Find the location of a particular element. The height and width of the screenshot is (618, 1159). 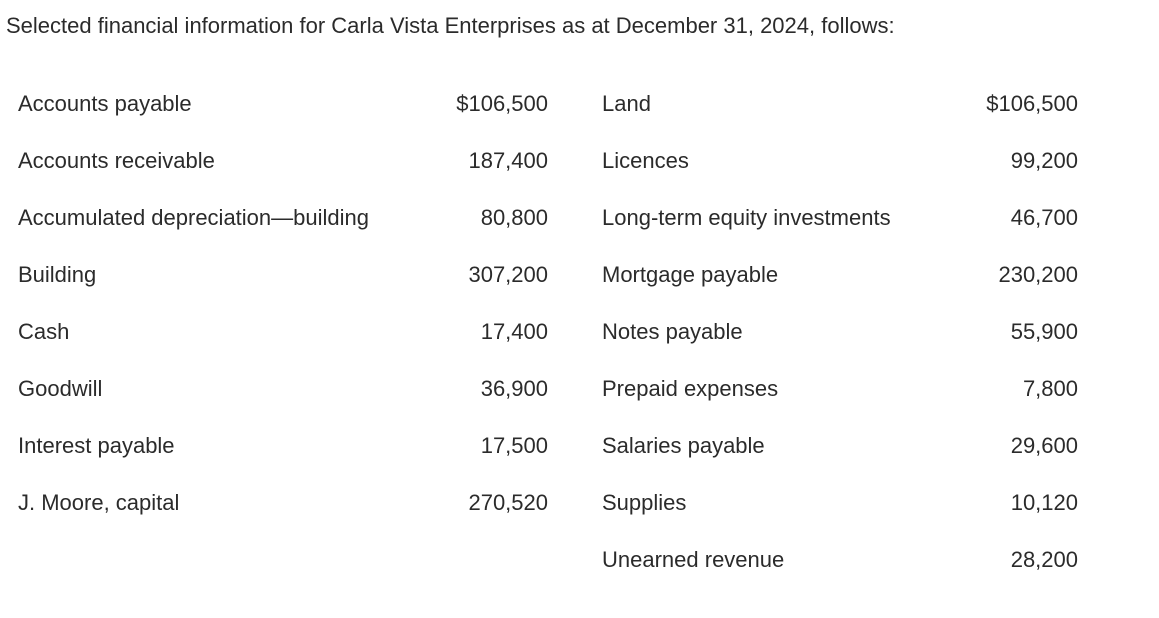

account-amount: 187,400 is located at coordinates (508, 160).